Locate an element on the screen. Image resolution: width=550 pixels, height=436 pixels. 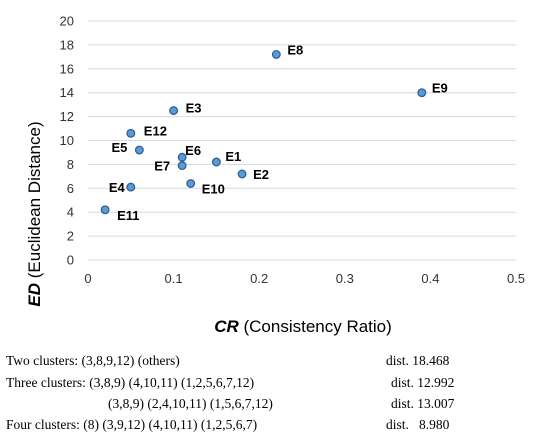
point-label-e9: E9 is located at coordinates (440, 88).